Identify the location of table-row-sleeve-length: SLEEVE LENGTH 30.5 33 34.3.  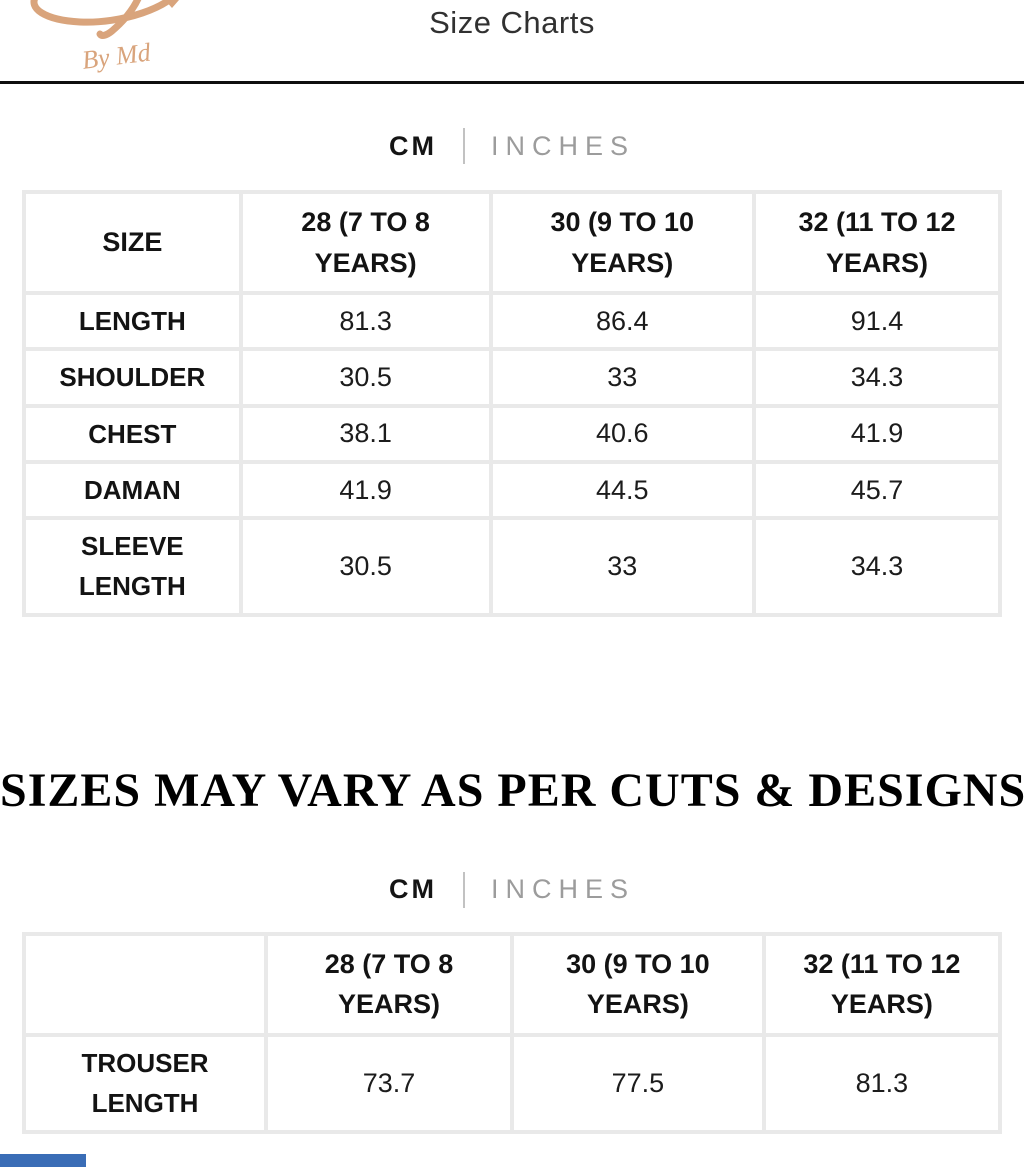
(512, 566).